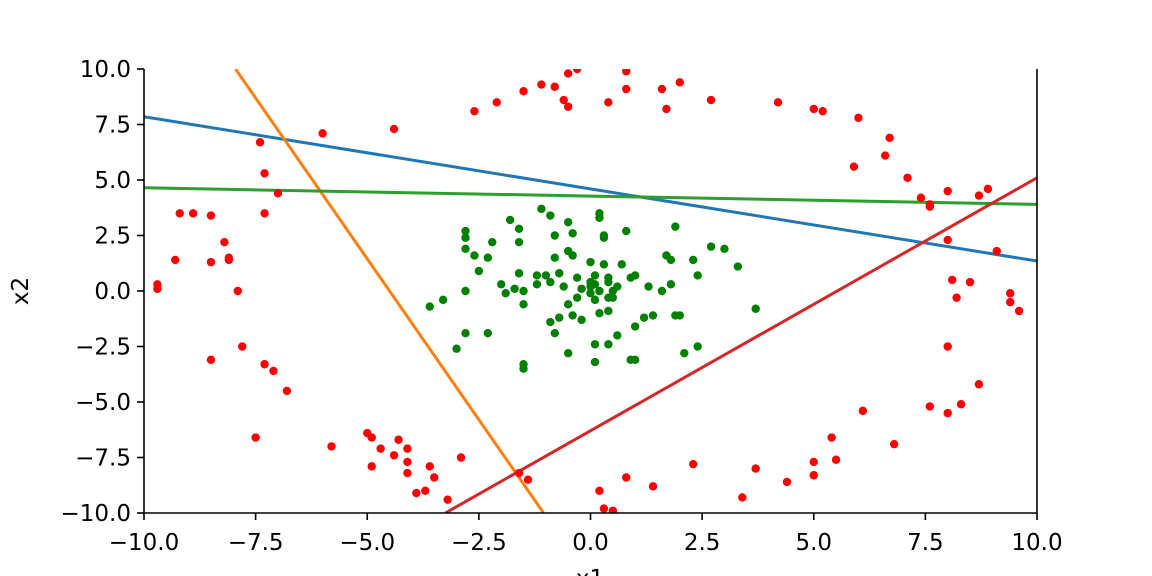 The height and width of the screenshot is (576, 1152). What do you see at coordinates (103, 403) in the screenshot?
I see `y-tick-label: −5.0` at bounding box center [103, 403].